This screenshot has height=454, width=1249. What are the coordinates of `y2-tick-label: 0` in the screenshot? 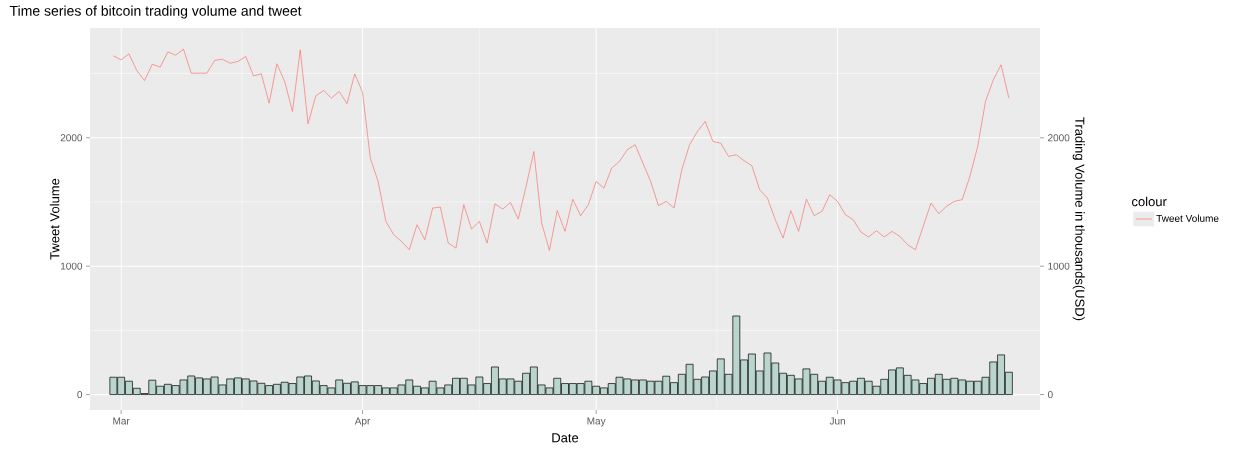 It's located at (1050, 395).